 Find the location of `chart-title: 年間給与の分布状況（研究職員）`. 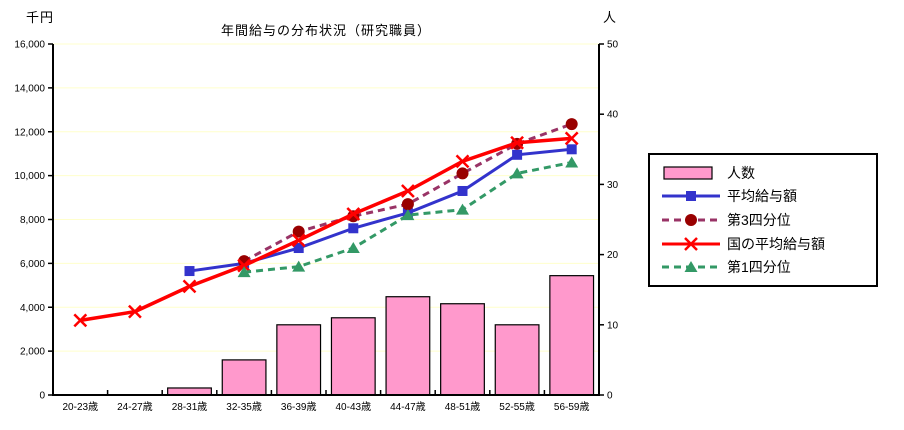

chart-title: 年間給与の分布状況（研究職員） is located at coordinates (325, 30).